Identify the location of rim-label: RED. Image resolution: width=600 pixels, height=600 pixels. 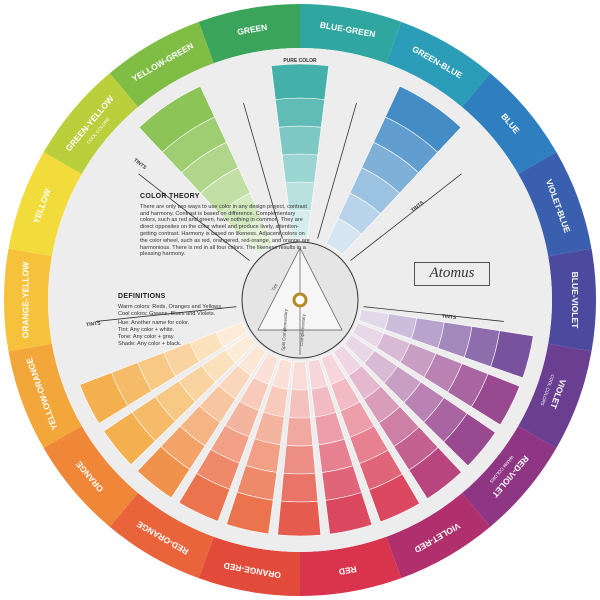
(347, 570).